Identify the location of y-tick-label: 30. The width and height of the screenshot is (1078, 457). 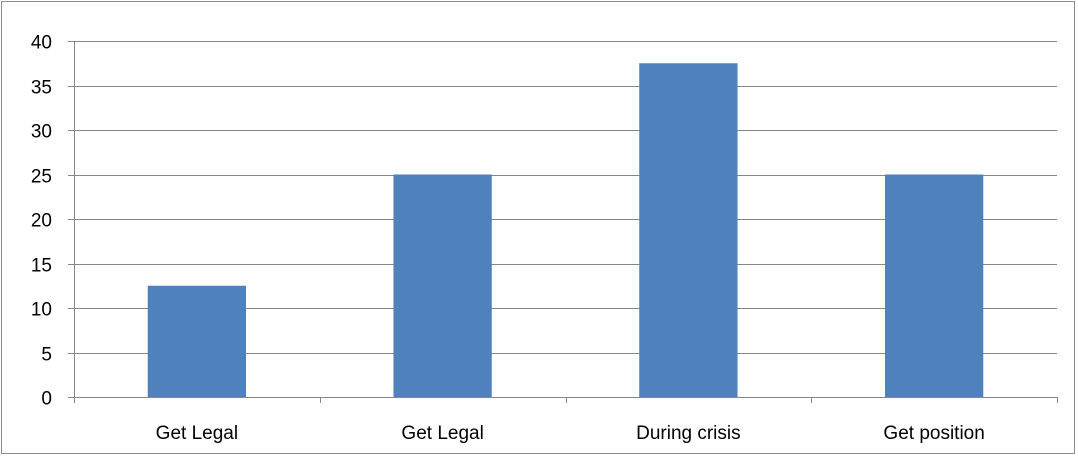
(41, 132).